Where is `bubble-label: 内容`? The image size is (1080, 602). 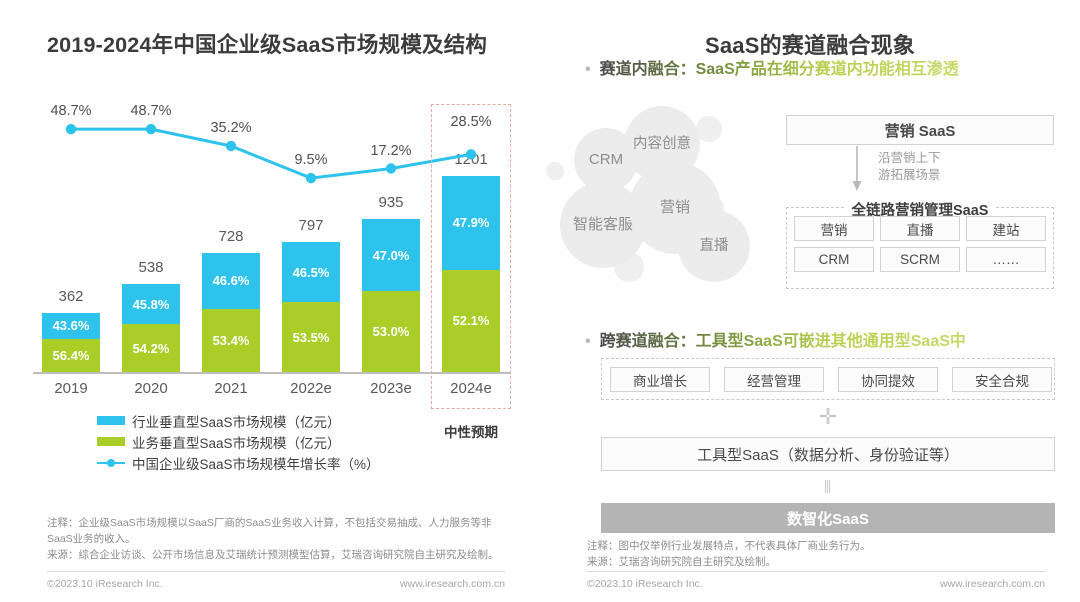 bubble-label: 内容 is located at coordinates (647, 143).